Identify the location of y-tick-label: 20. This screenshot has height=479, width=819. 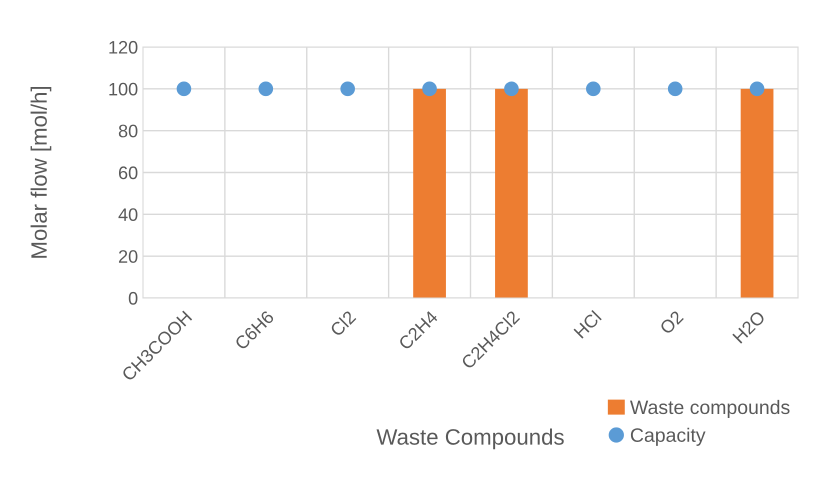
(128, 256).